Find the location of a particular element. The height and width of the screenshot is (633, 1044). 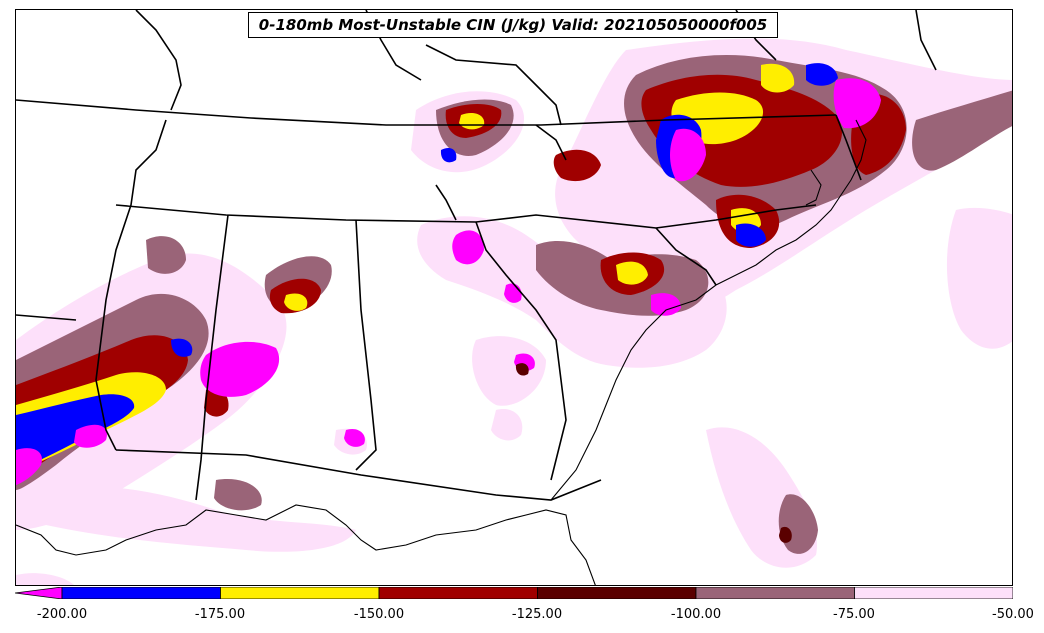

colorbar-extend-arrow is located at coordinates (39, 593).